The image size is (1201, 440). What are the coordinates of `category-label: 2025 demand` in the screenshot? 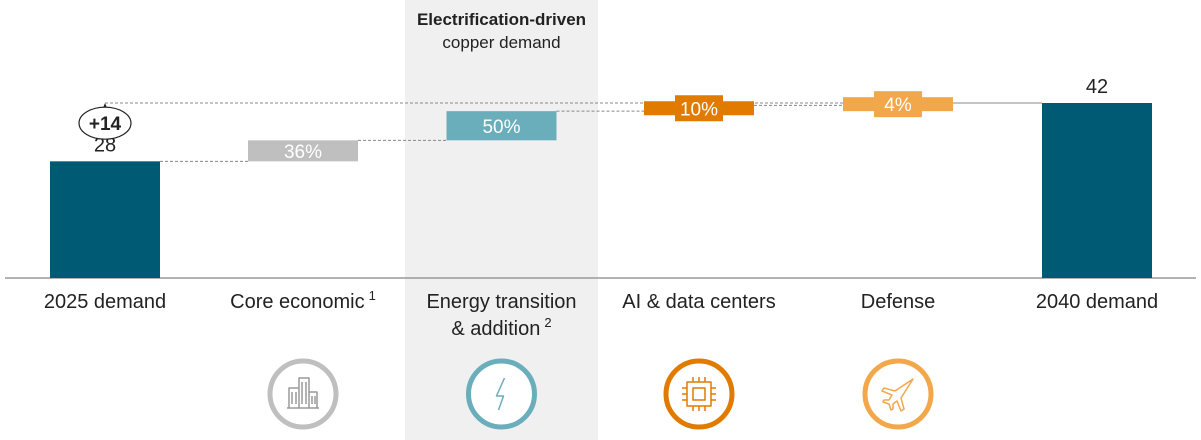 It's located at (105, 302).